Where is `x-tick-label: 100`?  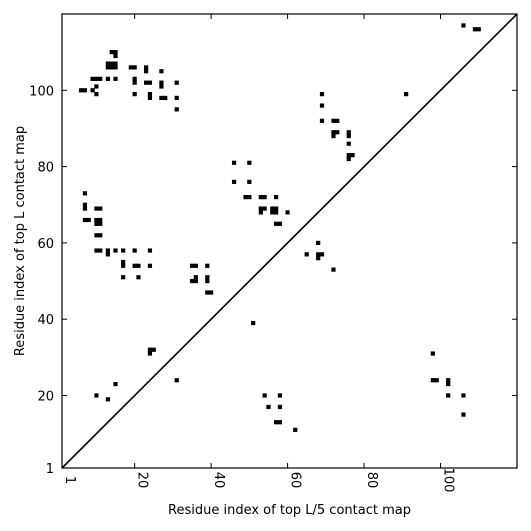 x-tick-label: 100 is located at coordinates (448, 480).